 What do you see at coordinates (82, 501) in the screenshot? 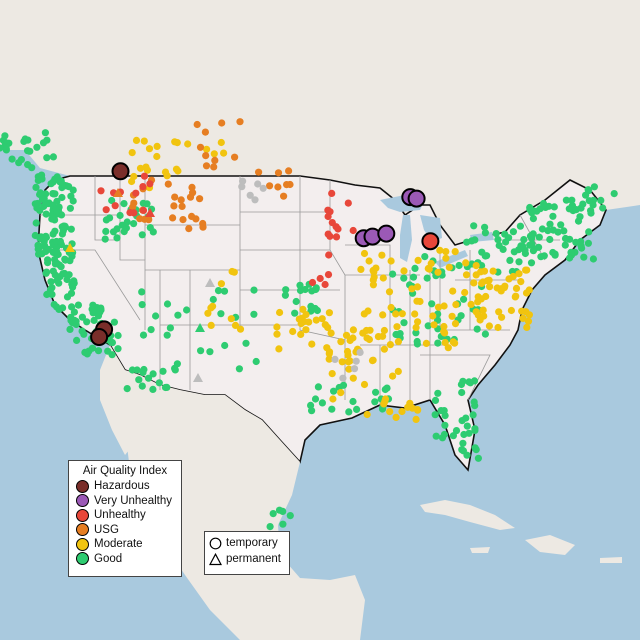
I see `very-unhealthy-swatch` at bounding box center [82, 501].